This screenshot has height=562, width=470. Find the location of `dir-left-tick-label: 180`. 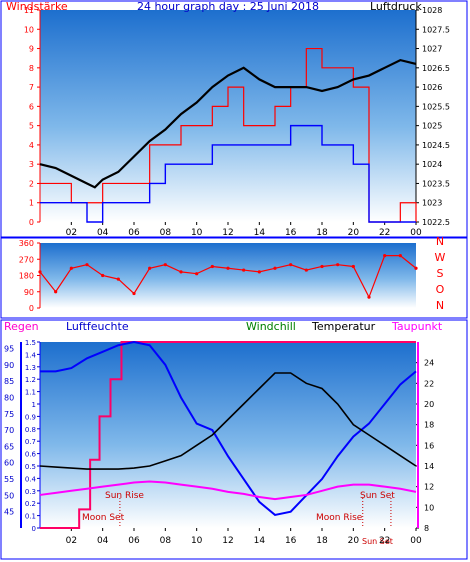

dir-left-tick-label: 180 is located at coordinates (26, 276).